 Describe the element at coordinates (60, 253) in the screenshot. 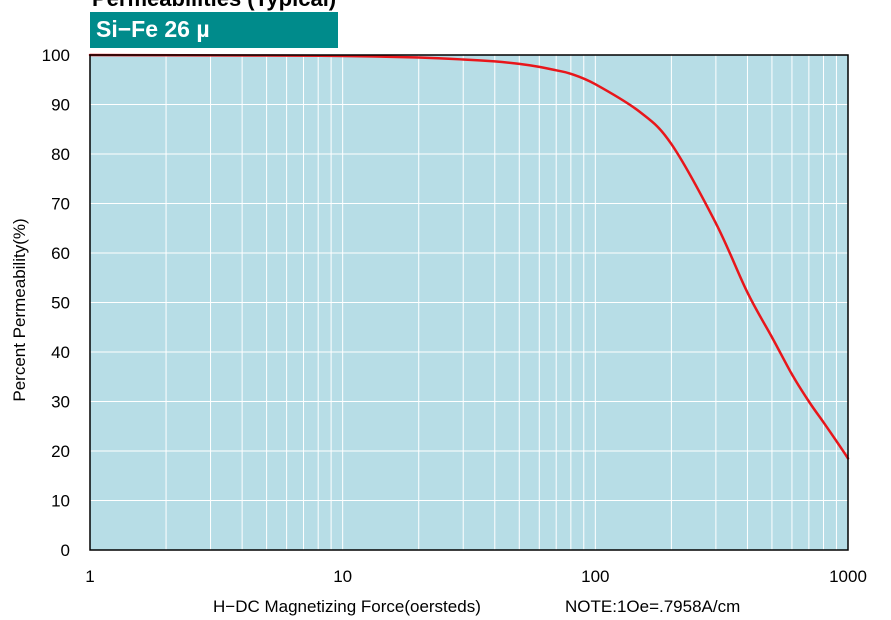

I see `y-tick-label: 60` at that location.